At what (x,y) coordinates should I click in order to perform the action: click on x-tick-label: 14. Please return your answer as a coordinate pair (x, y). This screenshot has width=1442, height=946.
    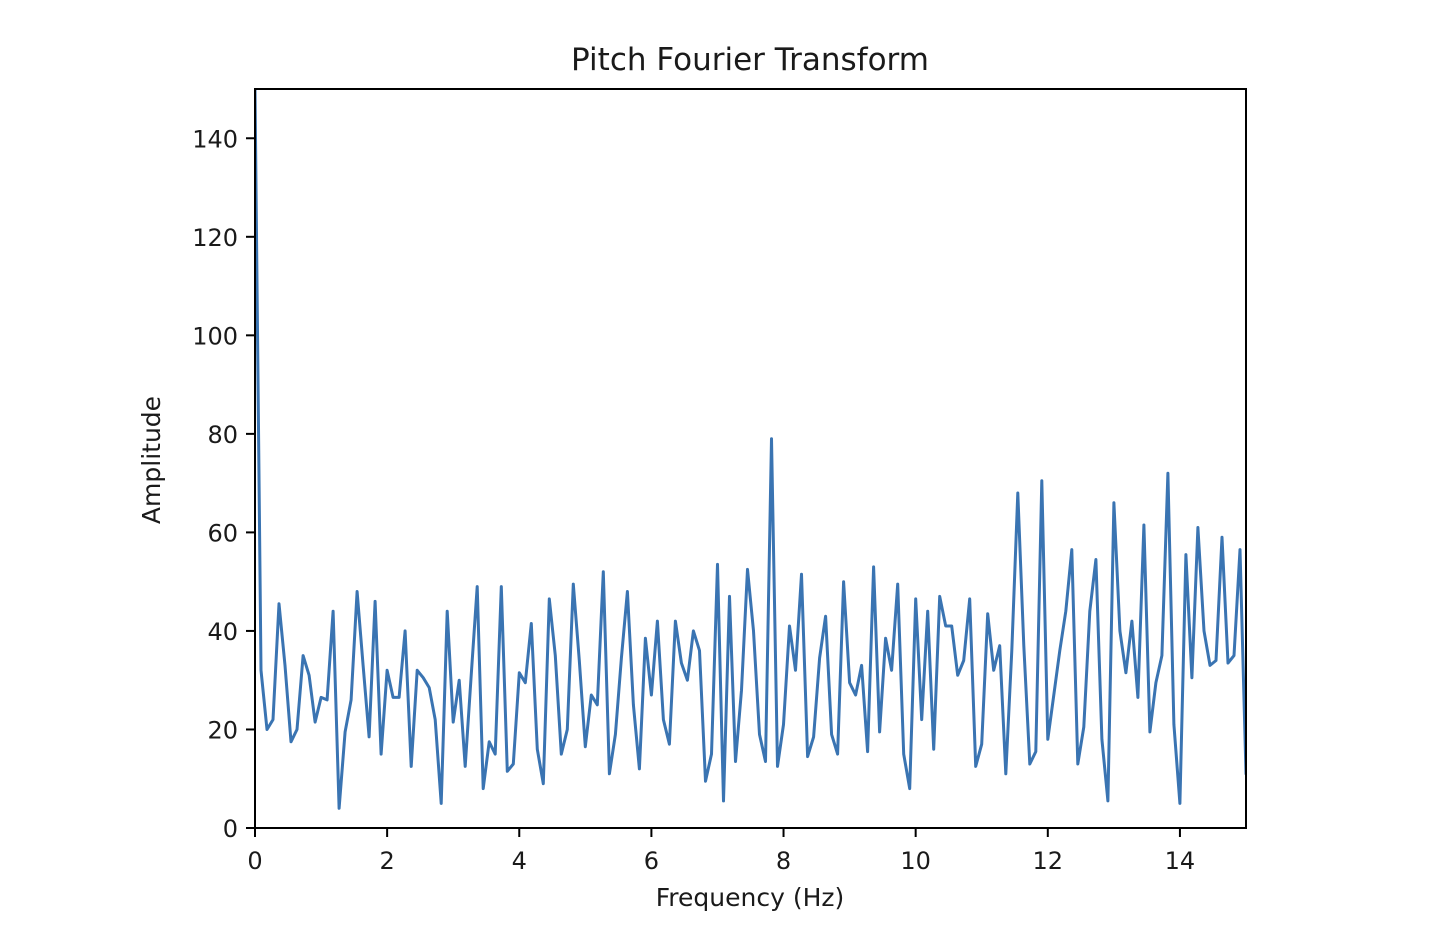
    Looking at the image, I should click on (1180, 861).